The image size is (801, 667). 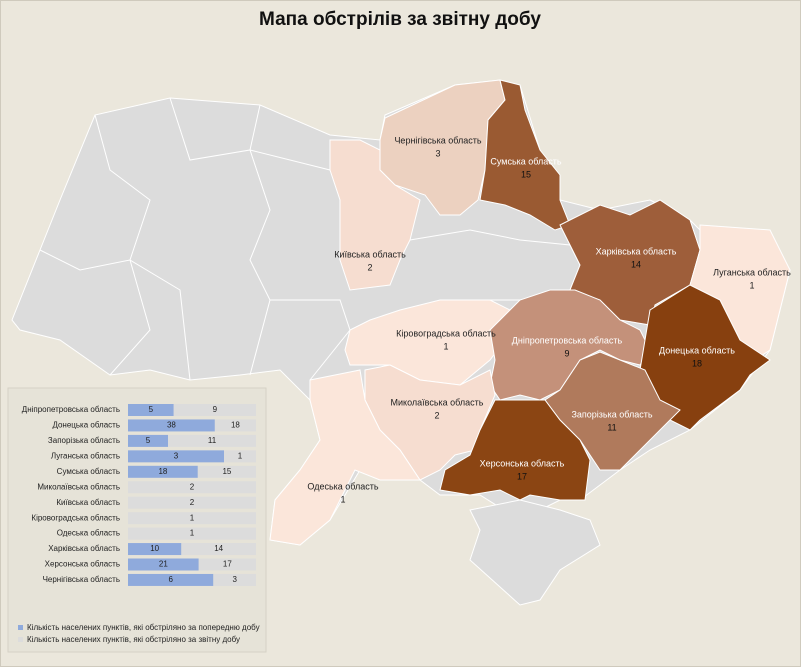 What do you see at coordinates (522, 463) in the screenshot?
I see `region-name: Херсонська область` at bounding box center [522, 463].